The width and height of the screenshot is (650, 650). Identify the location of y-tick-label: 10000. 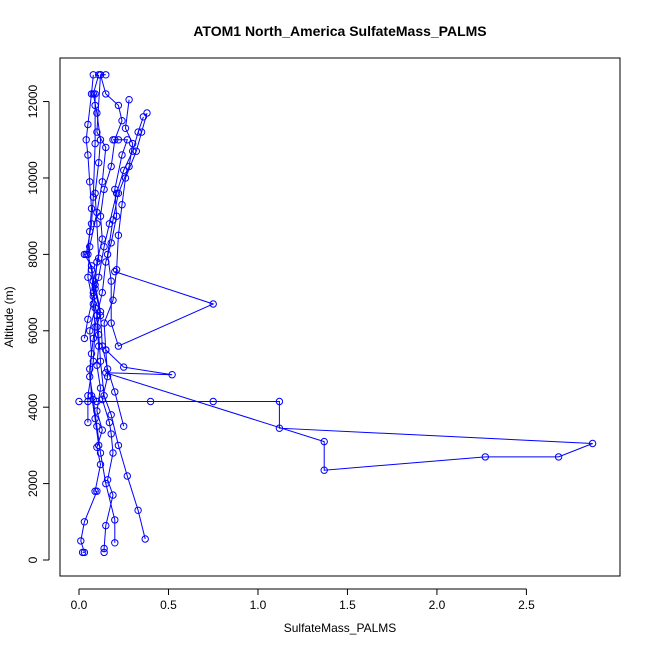
(33, 178).